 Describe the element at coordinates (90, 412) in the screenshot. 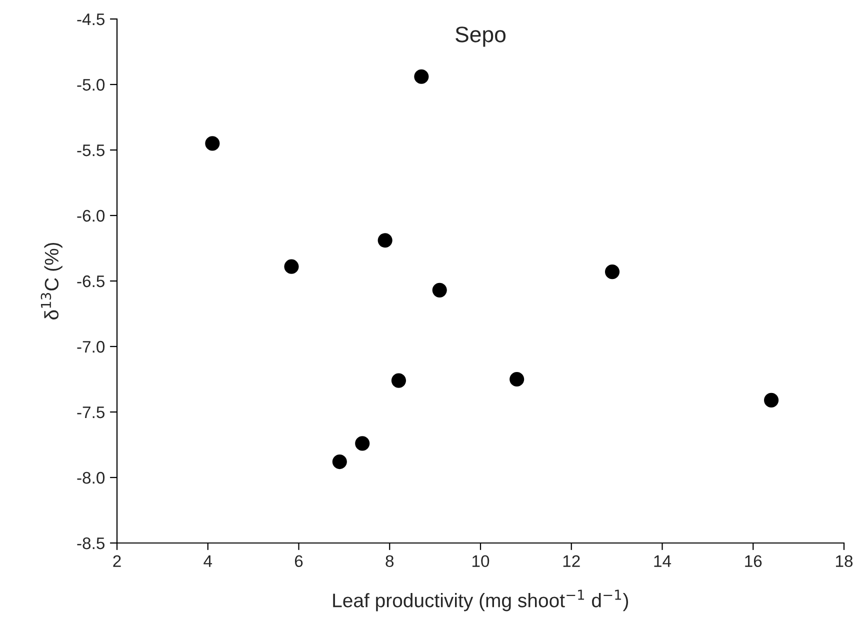

I see `y-tick-label: -7.5` at that location.